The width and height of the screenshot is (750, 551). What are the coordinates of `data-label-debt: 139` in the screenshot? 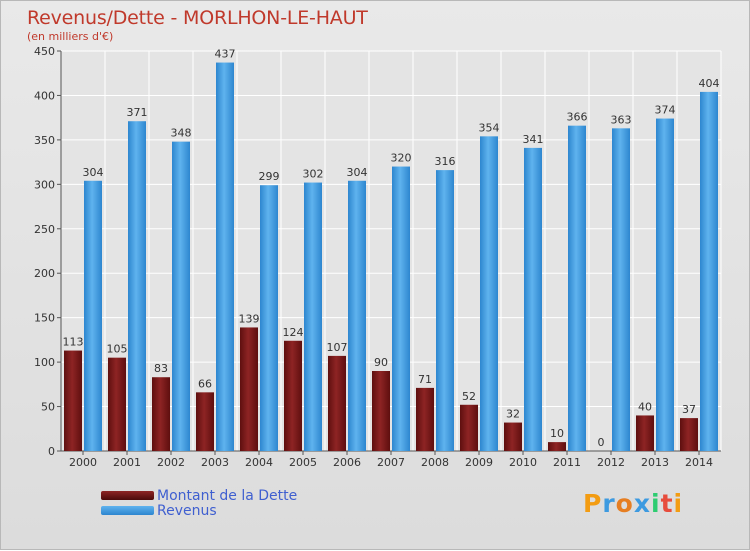 It's located at (249, 318).